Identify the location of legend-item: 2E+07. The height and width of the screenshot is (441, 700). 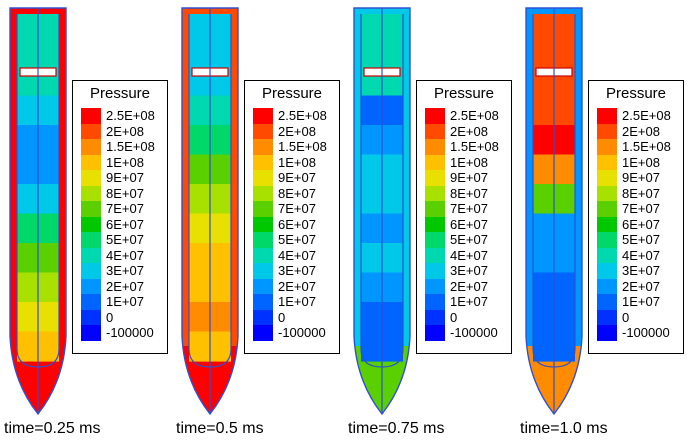
(118, 286).